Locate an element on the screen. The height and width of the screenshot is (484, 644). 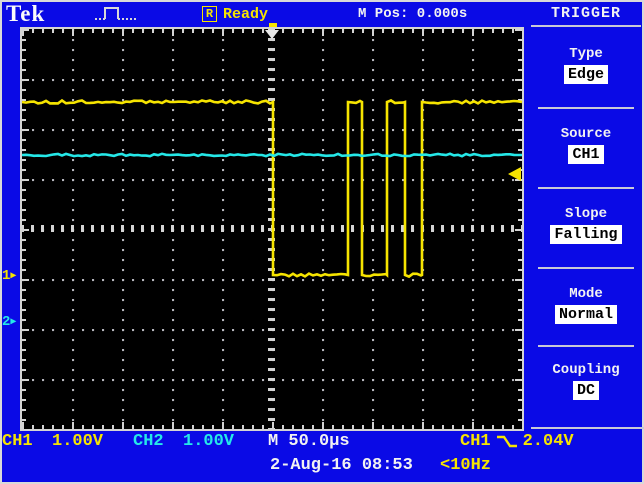
ch2-ground-marker: 2▶ is located at coordinates (9, 322).